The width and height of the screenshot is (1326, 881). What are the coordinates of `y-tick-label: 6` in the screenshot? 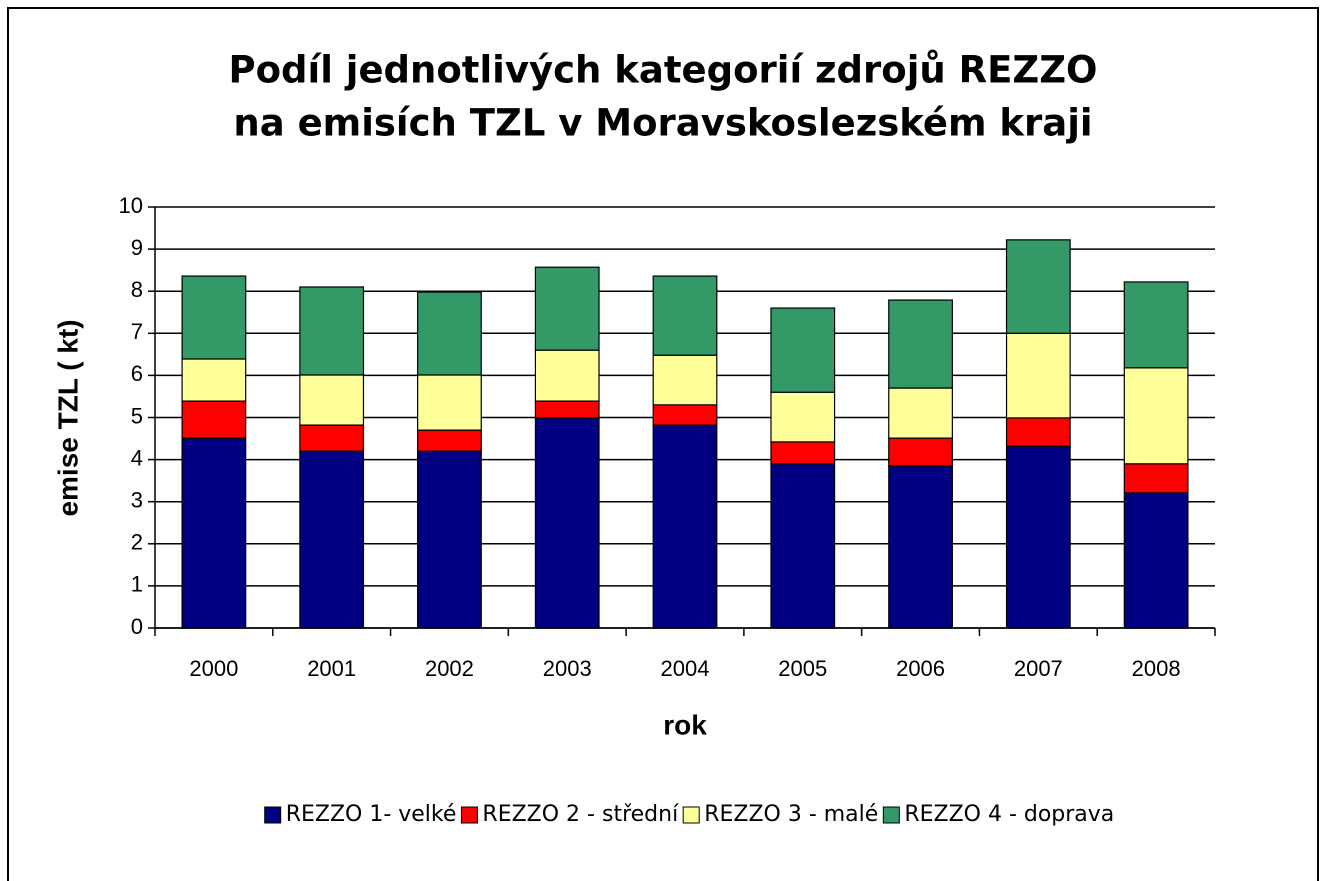 It's located at (137, 373).